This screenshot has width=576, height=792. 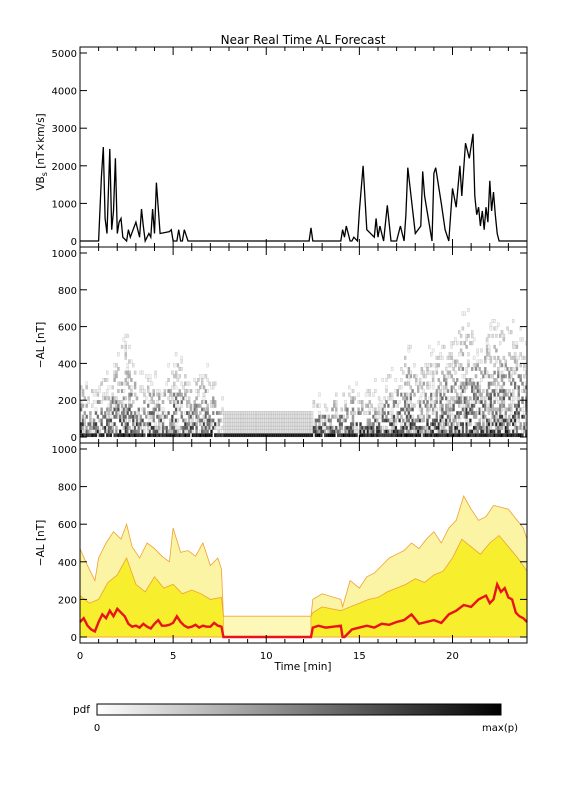 What do you see at coordinates (74, 242) in the screenshot?
I see `vbs-ytick-label: 0` at bounding box center [74, 242].